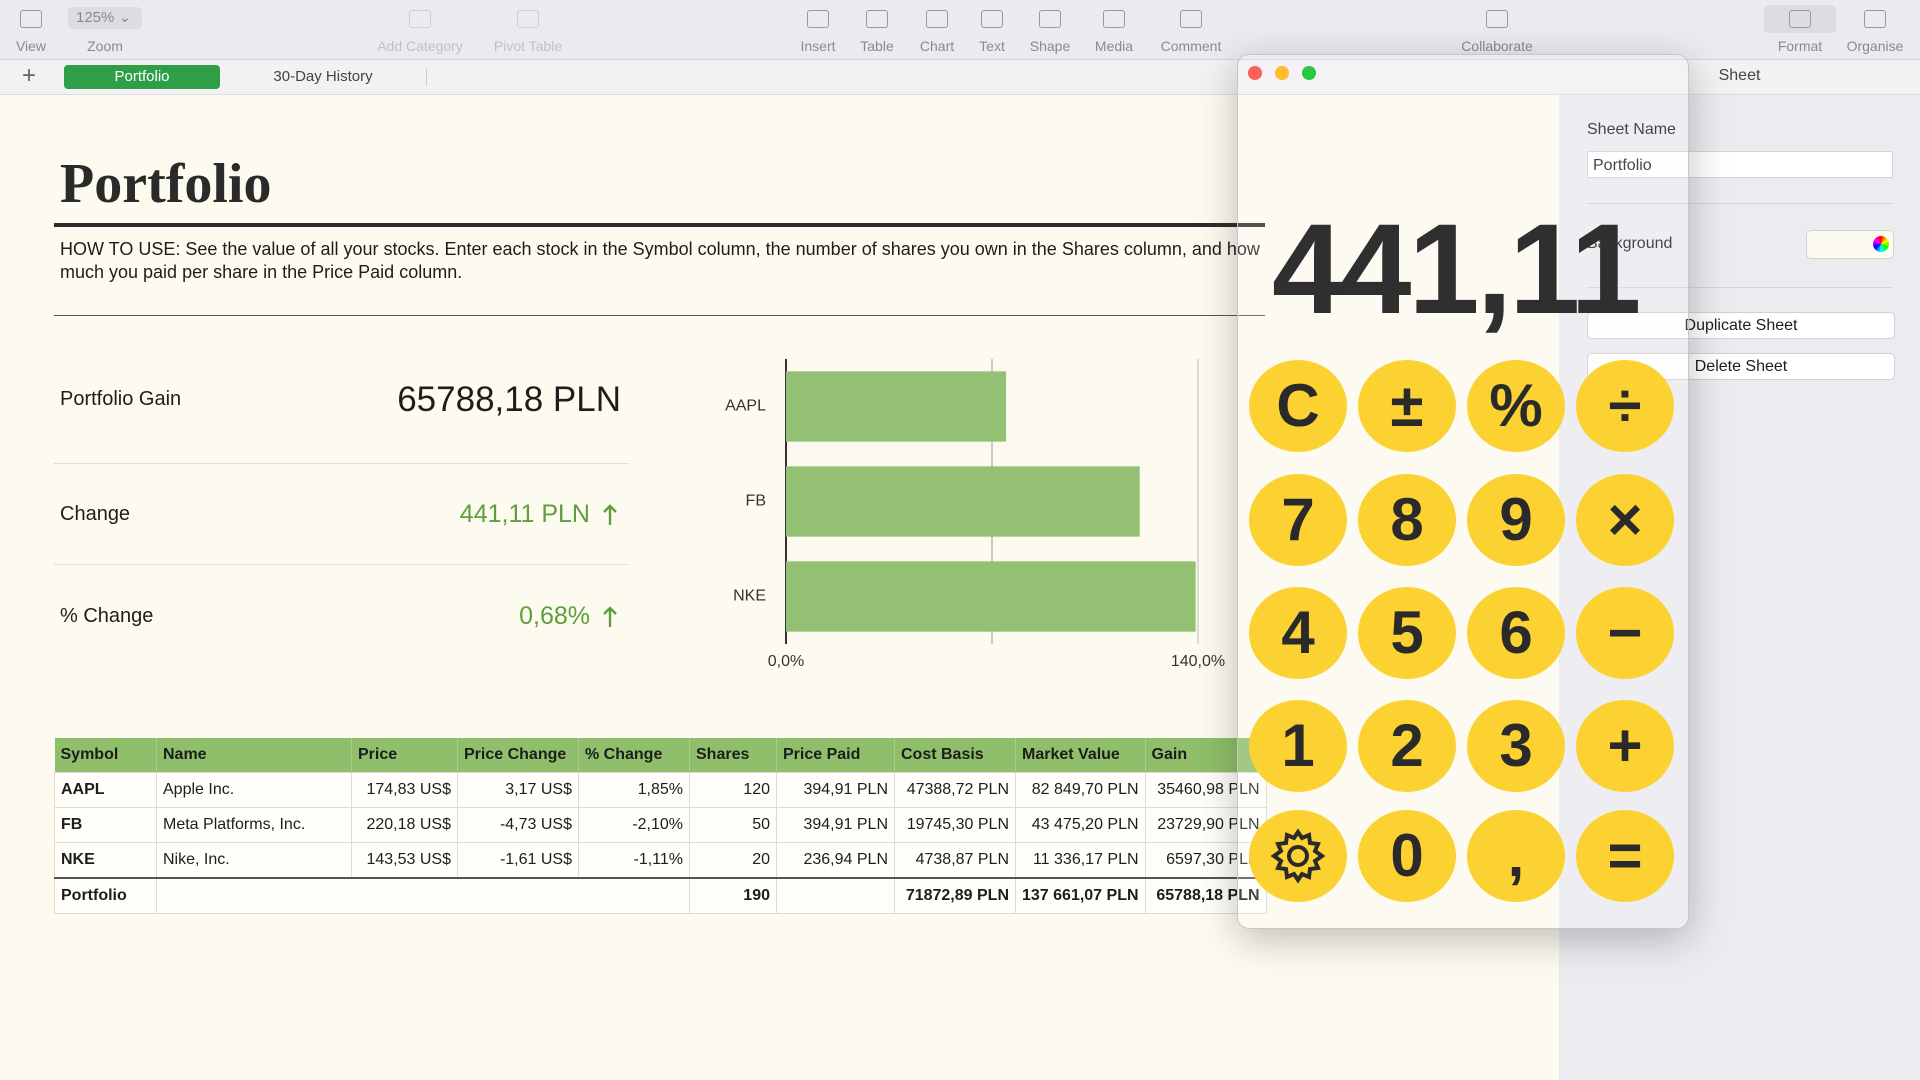 The image size is (1920, 1080). Describe the element at coordinates (1050, 46) in the screenshot. I see `toolbar-item: Shape` at that location.